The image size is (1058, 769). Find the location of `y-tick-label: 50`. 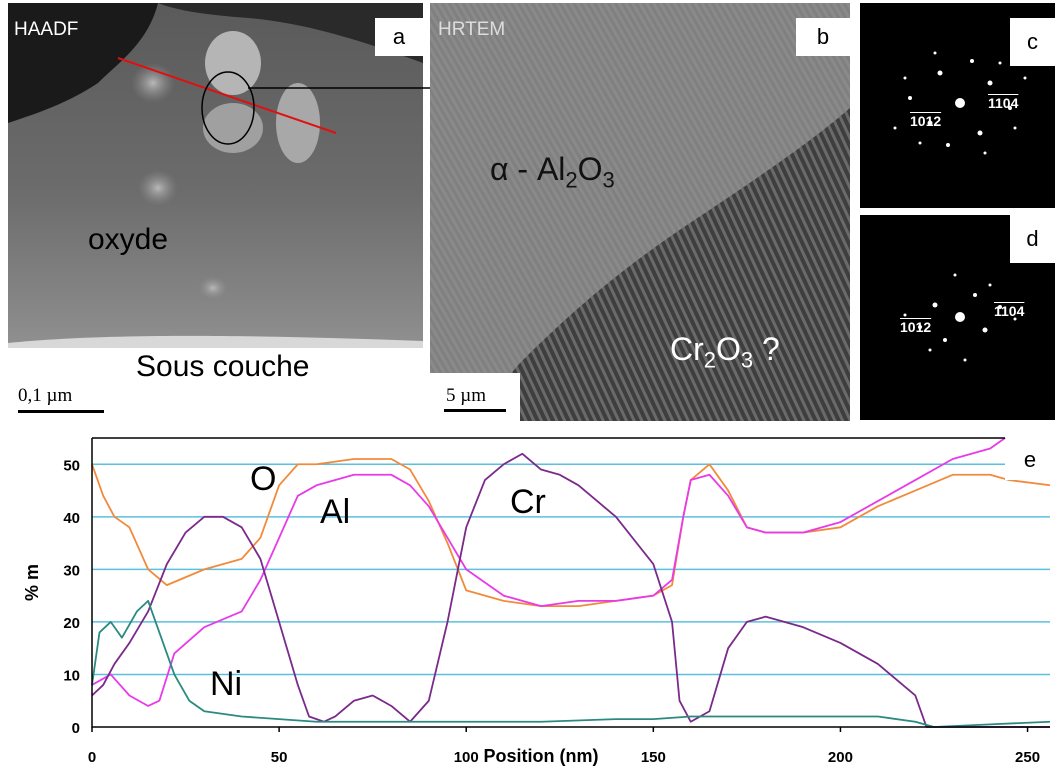

y-tick-label: 50 is located at coordinates (71, 465).